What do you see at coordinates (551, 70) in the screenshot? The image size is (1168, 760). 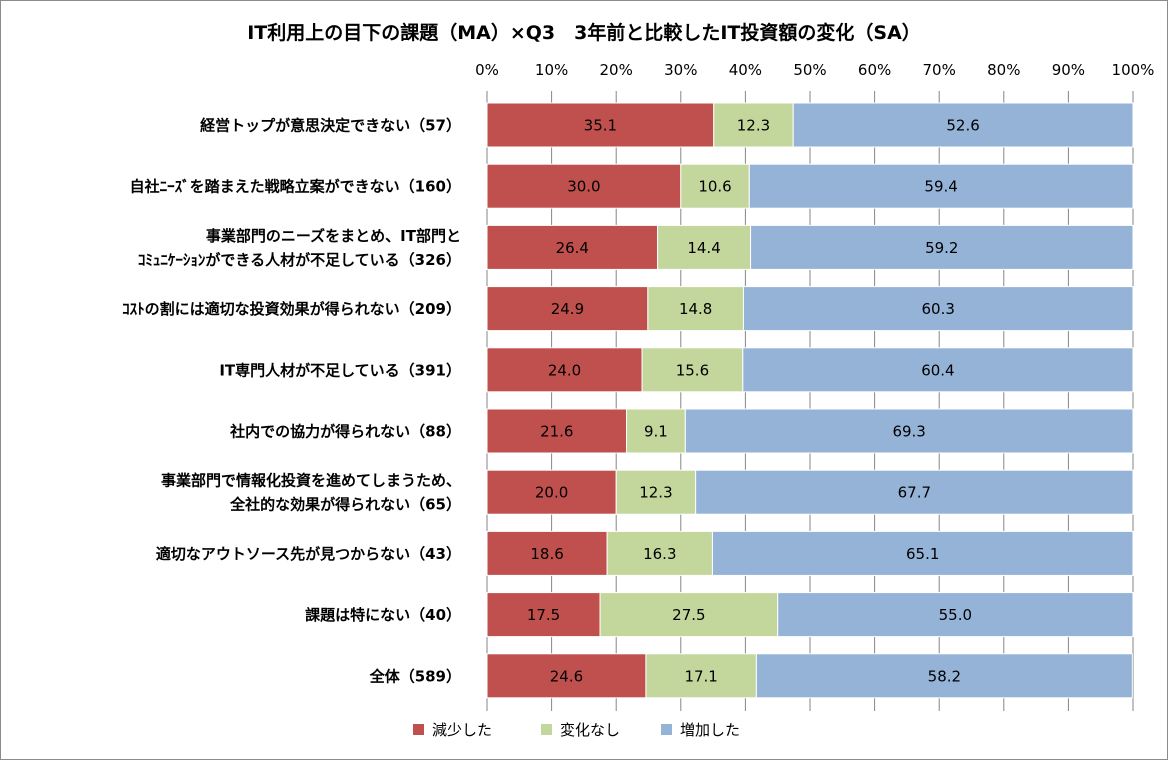 I see `x-tick-label: 10%` at bounding box center [551, 70].